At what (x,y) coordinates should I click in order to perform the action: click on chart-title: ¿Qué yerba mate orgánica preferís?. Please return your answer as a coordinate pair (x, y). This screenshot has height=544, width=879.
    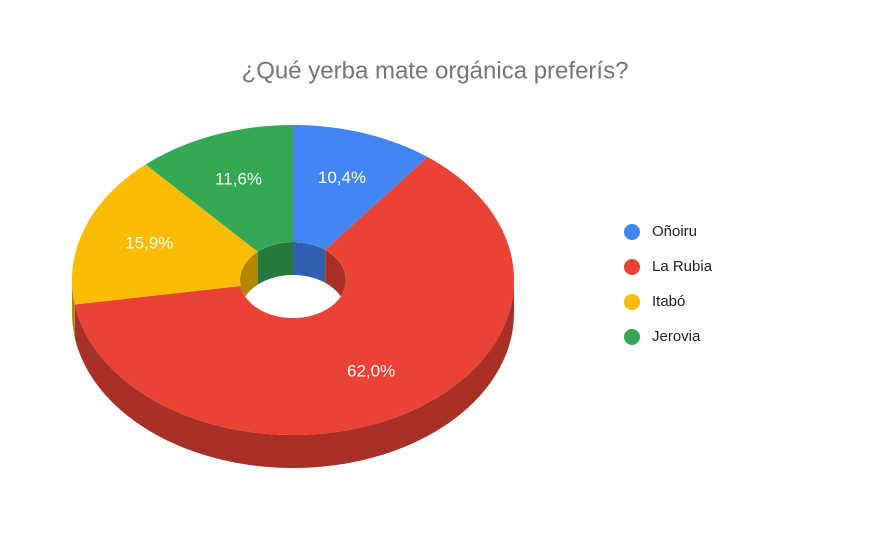
    Looking at the image, I should click on (435, 70).